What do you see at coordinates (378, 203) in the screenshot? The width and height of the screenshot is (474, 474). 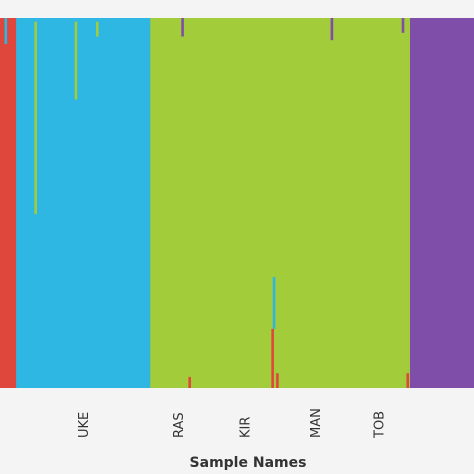 I see `population-bar-tob` at bounding box center [378, 203].